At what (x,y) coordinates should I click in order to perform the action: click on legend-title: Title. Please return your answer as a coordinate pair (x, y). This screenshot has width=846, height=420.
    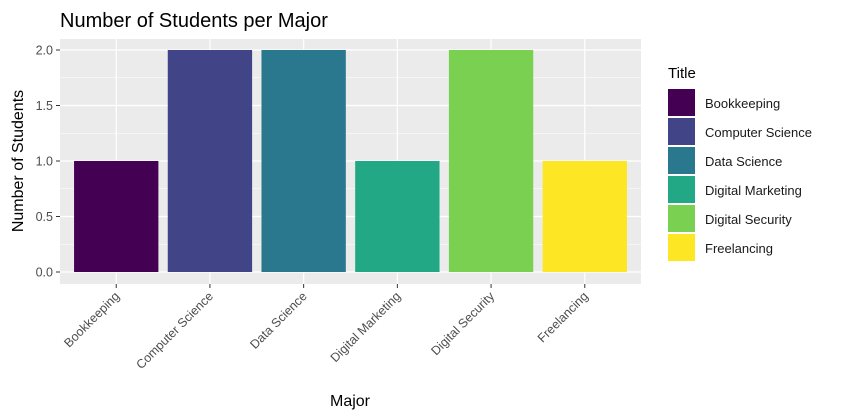
    Looking at the image, I should click on (682, 73).